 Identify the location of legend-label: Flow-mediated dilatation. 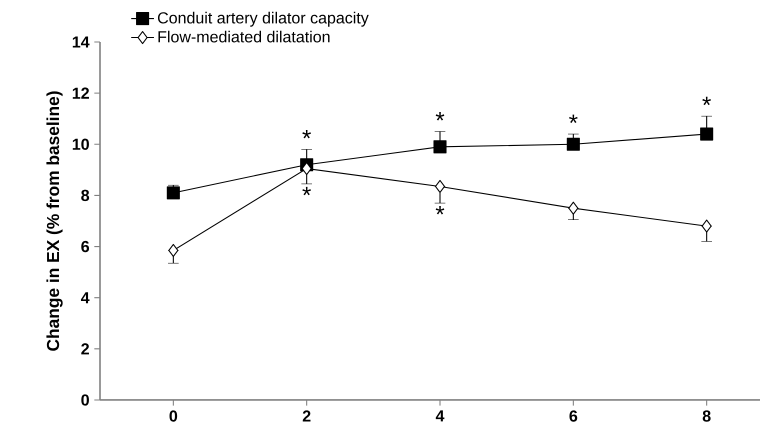
(244, 36).